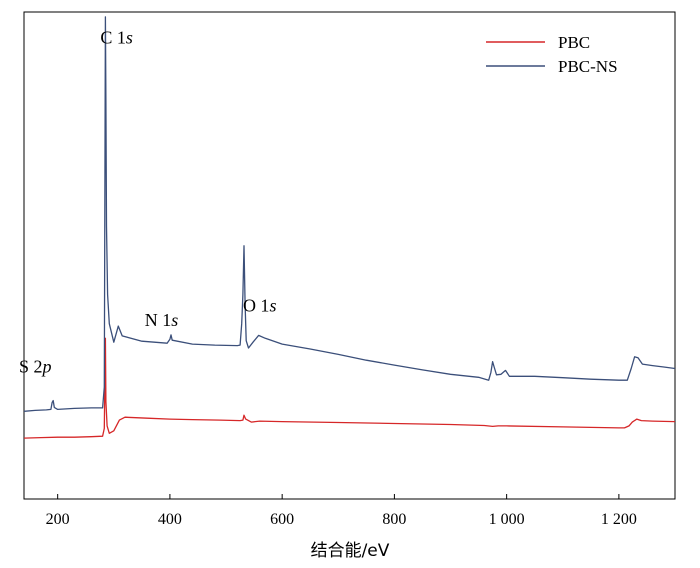 The image size is (700, 568). What do you see at coordinates (619, 519) in the screenshot?
I see `x-tick-label: 1 200` at bounding box center [619, 519].